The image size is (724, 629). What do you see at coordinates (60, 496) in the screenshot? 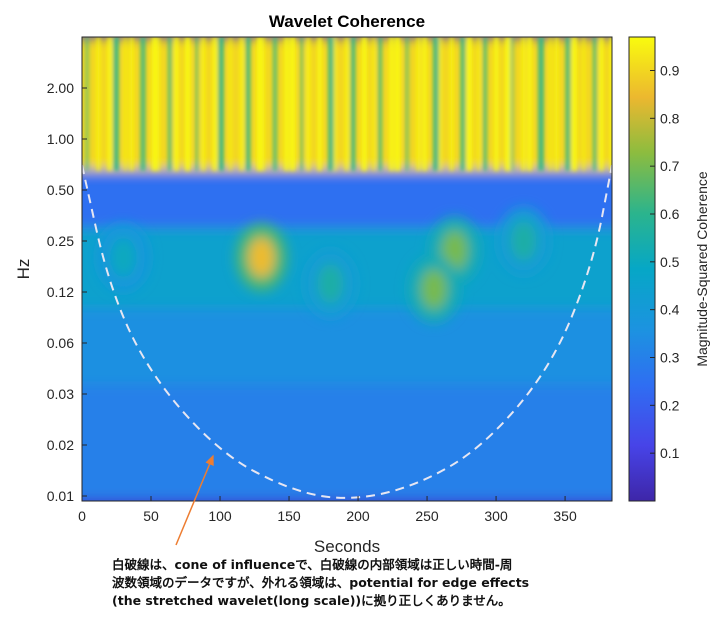
I see `y-tick-label: 0.01` at bounding box center [60, 496].